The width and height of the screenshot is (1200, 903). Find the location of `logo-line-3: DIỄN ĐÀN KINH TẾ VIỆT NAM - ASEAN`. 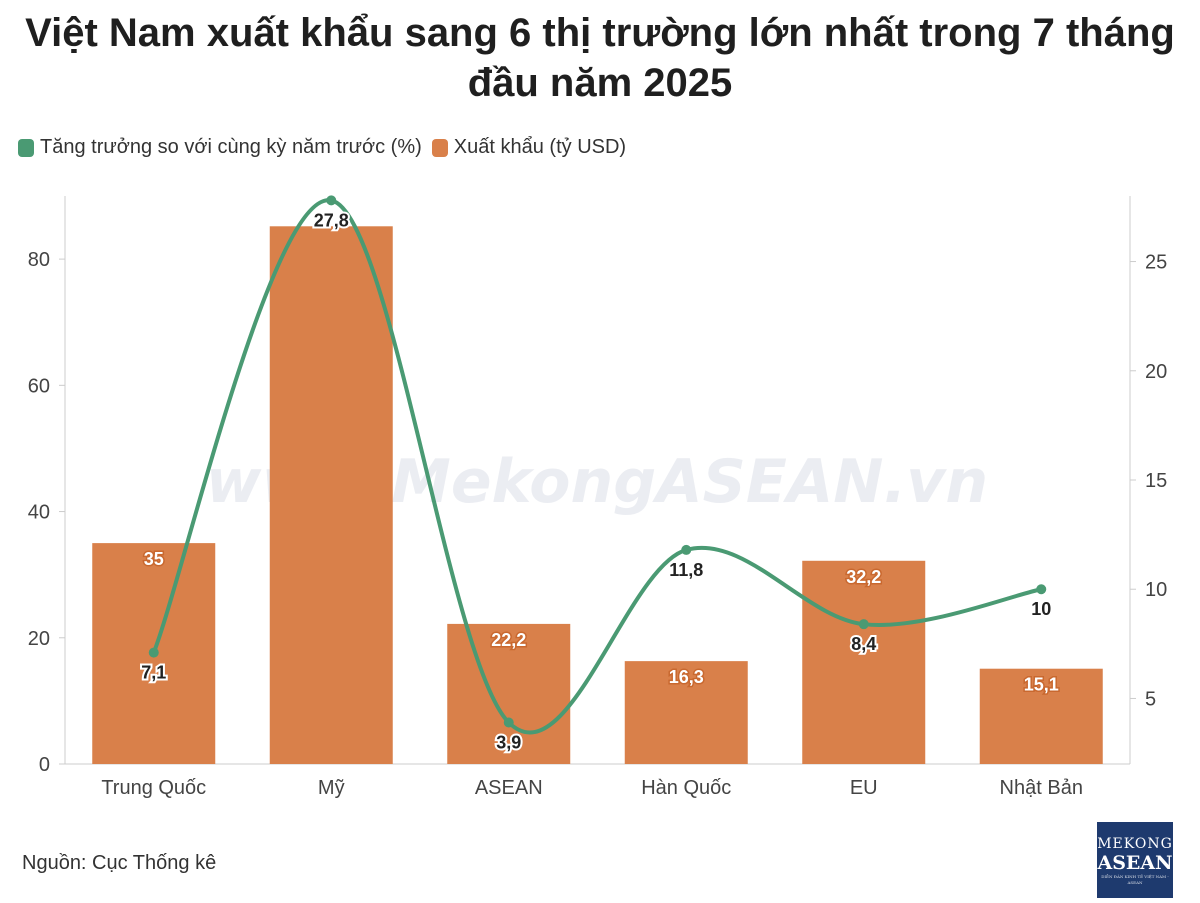

logo-line-3: DIỄN ĐÀN KINH TẾ VIỆT NAM - ASEAN is located at coordinates (1135, 879).